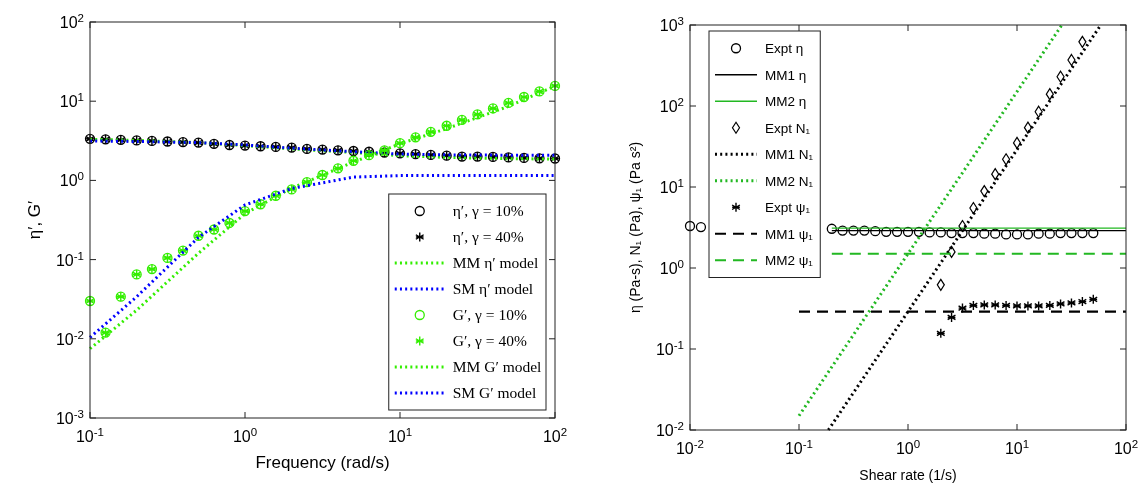 The height and width of the screenshot is (496, 1148). I want to click on x-axis-title: Shear rate (1/s), so click(908, 475).